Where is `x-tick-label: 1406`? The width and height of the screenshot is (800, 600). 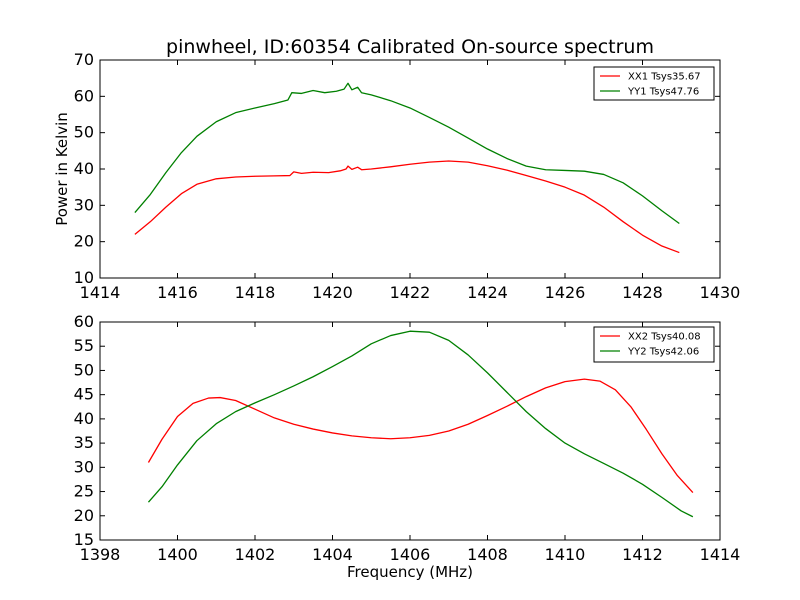
x-tick-label: 1406 is located at coordinates (410, 554).